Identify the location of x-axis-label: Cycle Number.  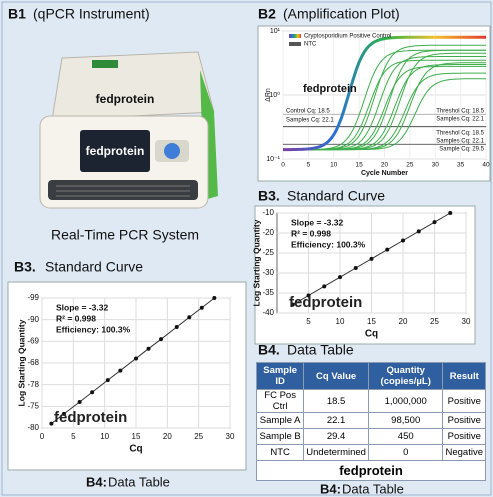
(384, 173).